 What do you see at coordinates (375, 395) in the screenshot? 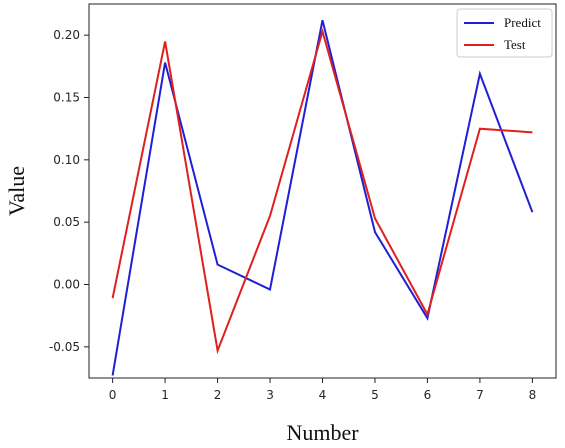
I see `x-tick-label: 5` at bounding box center [375, 395].